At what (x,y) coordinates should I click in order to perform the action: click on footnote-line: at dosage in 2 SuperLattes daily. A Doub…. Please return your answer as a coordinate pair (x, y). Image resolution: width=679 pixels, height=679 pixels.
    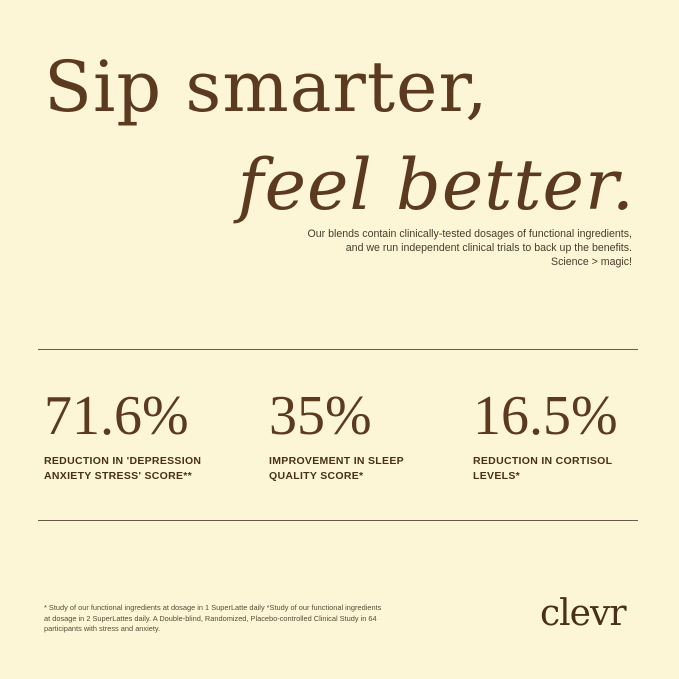
    Looking at the image, I should click on (210, 618).